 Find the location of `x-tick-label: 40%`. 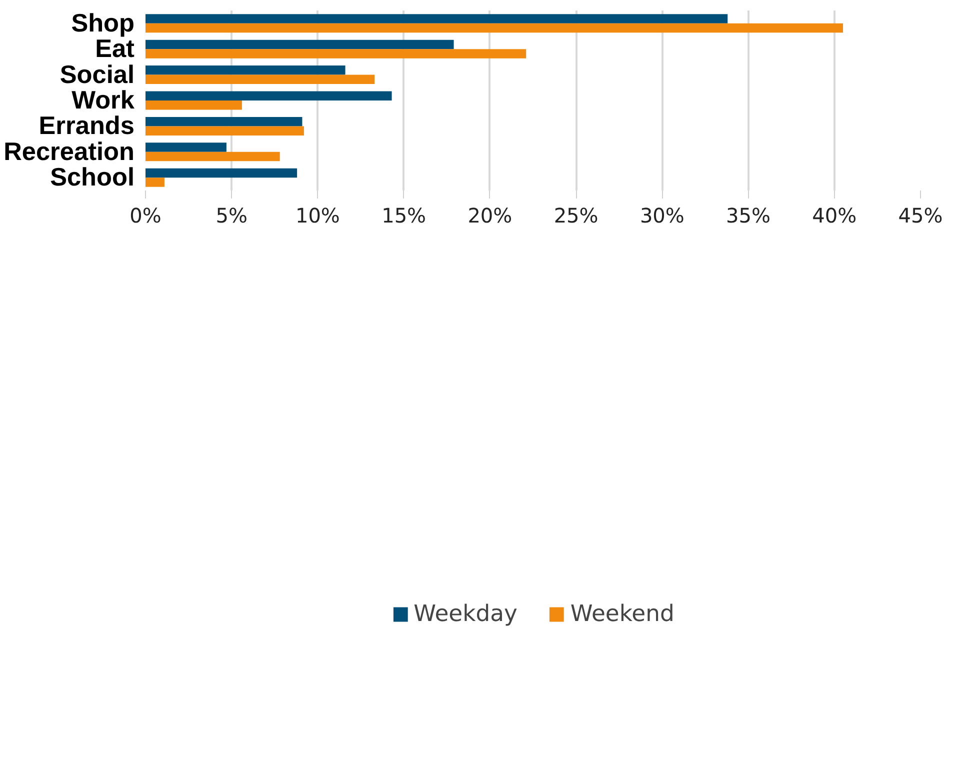

x-tick-label: 40% is located at coordinates (834, 216).